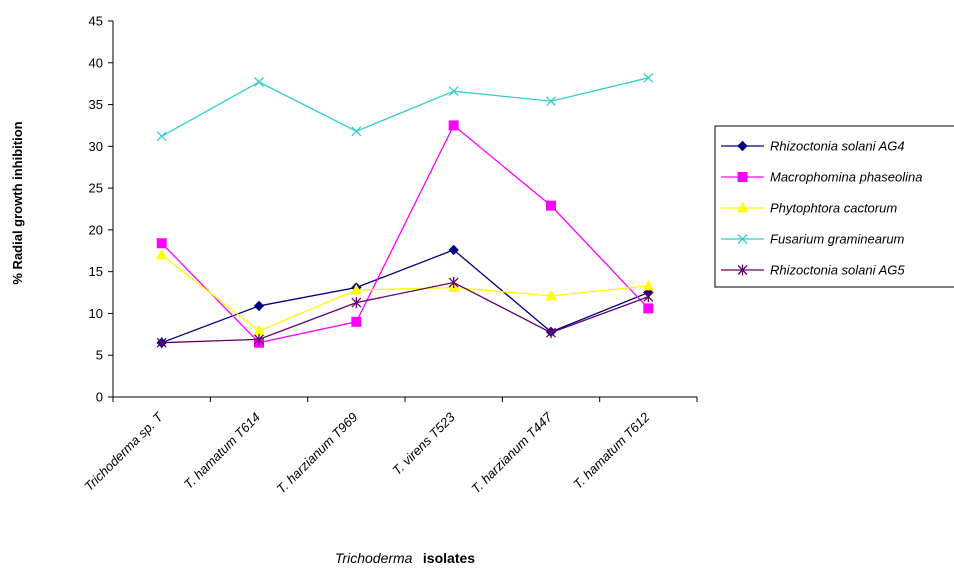  What do you see at coordinates (837, 146) in the screenshot?
I see `legend-label: Rhizoctonia solani AG4` at bounding box center [837, 146].